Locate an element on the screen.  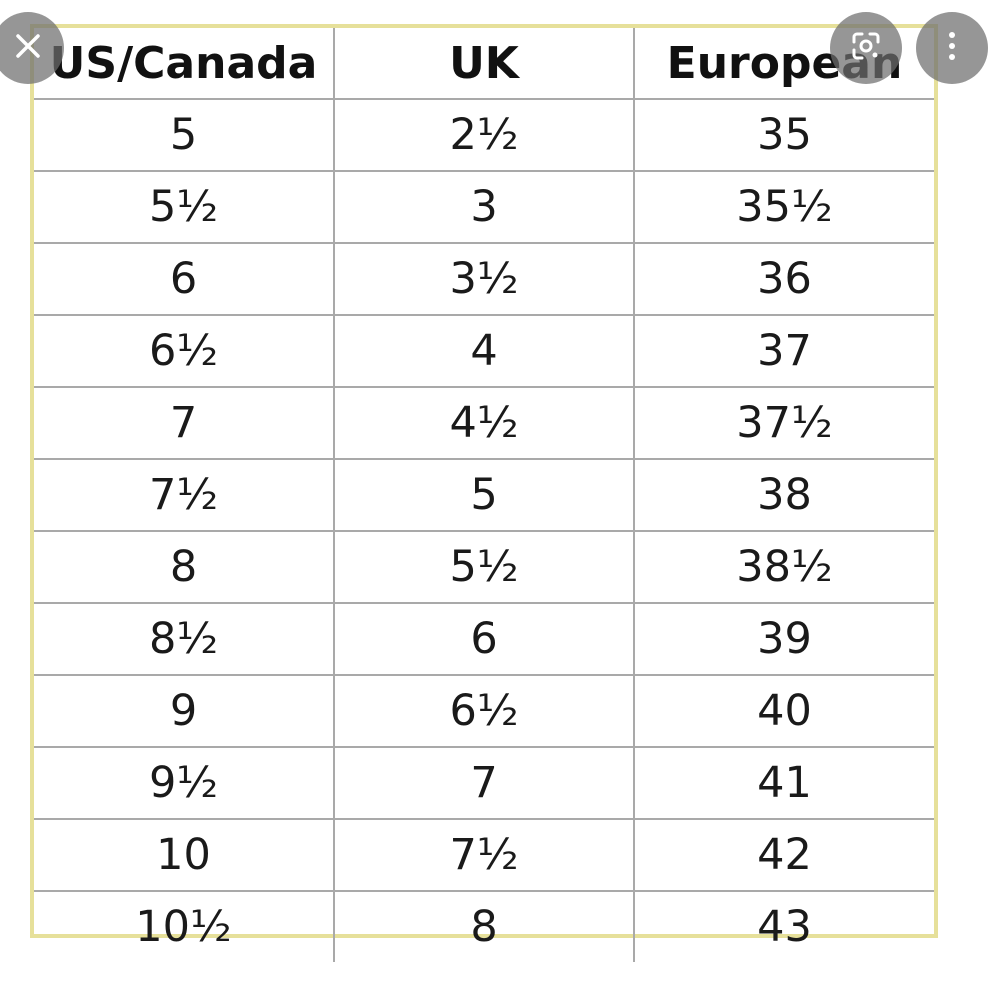
cell-us-canada: 7 is located at coordinates (184, 423).